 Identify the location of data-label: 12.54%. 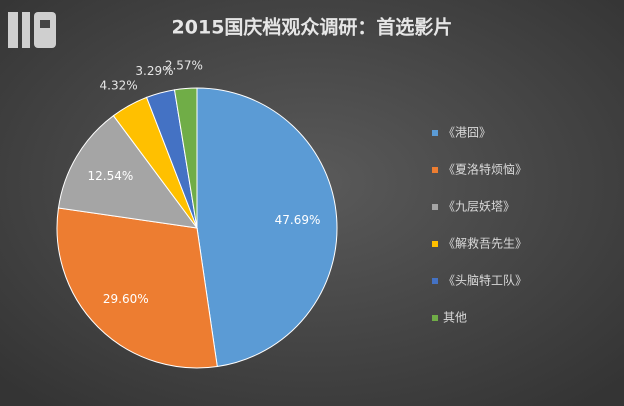
(111, 176).